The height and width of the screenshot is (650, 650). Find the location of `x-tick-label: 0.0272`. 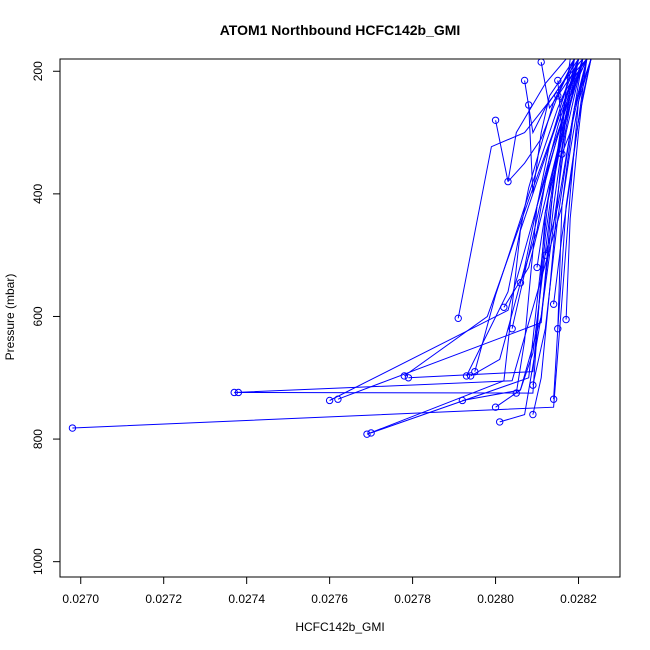

x-tick-label: 0.0272 is located at coordinates (163, 599).